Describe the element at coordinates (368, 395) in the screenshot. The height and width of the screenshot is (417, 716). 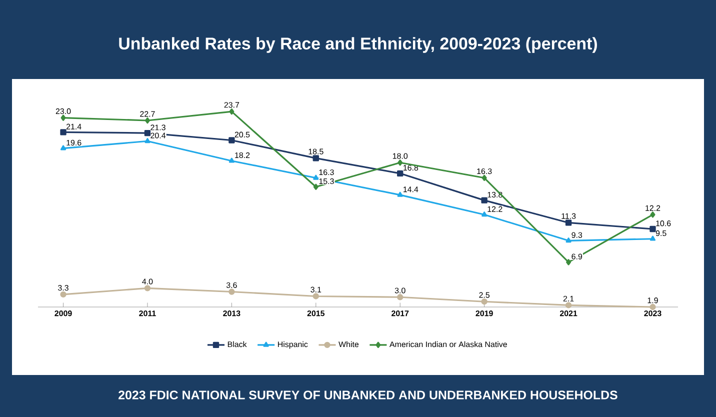
I see `text: 2023 FDIC NATIONAL SURVEY OF UNBANKED AND UNDERBANKED HOUSEHOLDS` at that location.